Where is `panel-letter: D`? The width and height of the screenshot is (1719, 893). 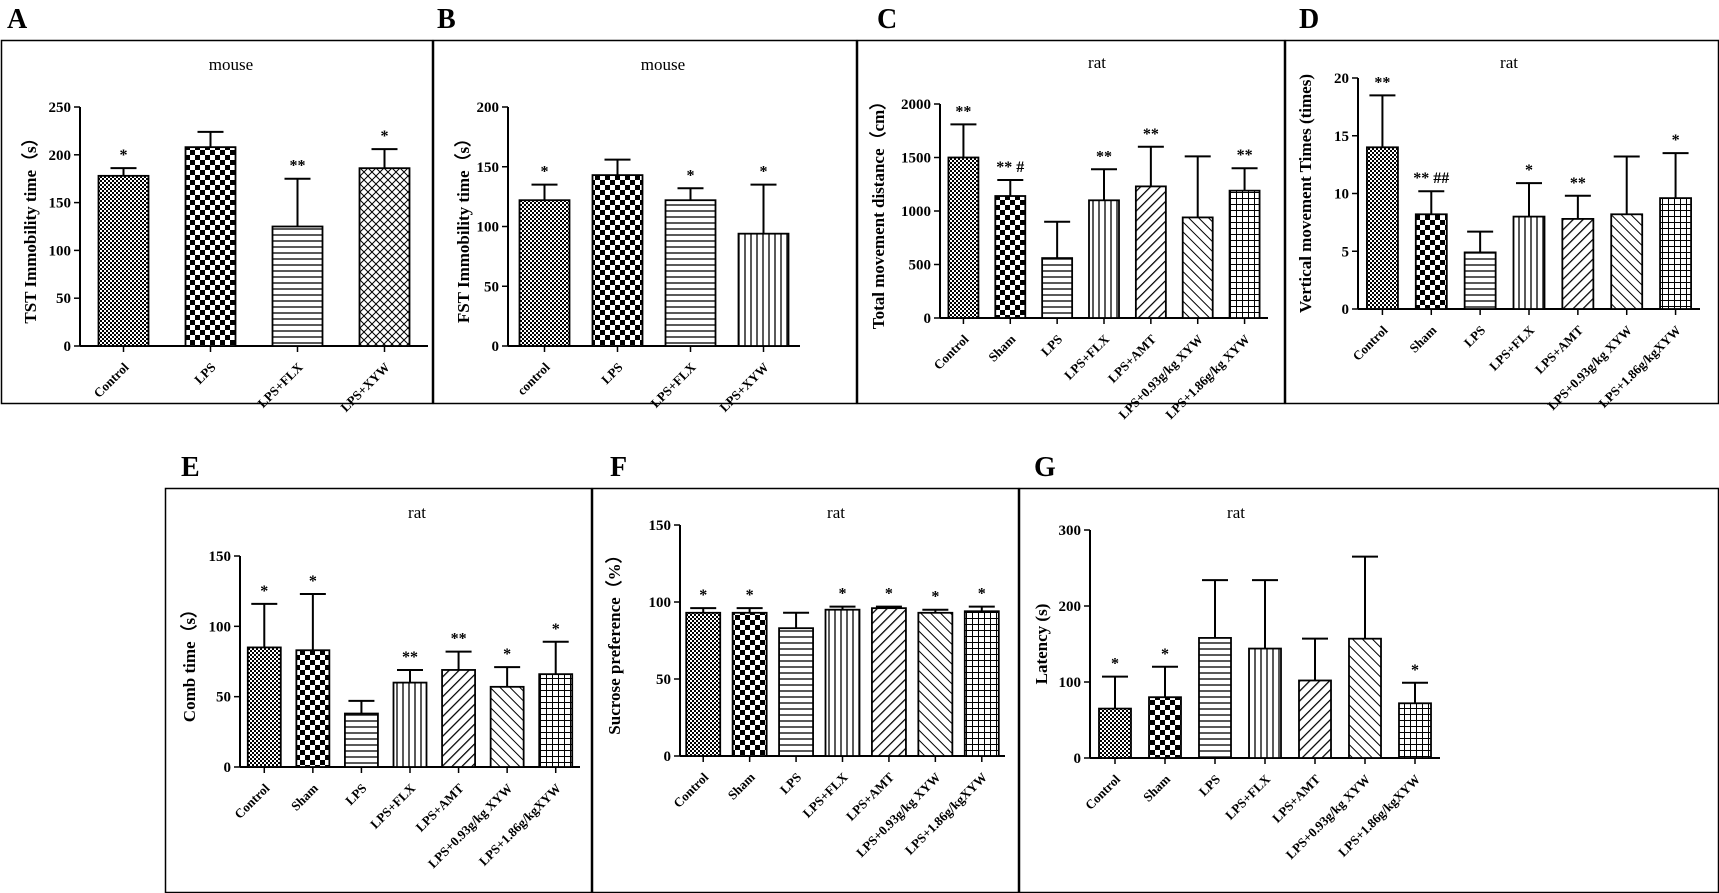 panel-letter: D is located at coordinates (1309, 19).